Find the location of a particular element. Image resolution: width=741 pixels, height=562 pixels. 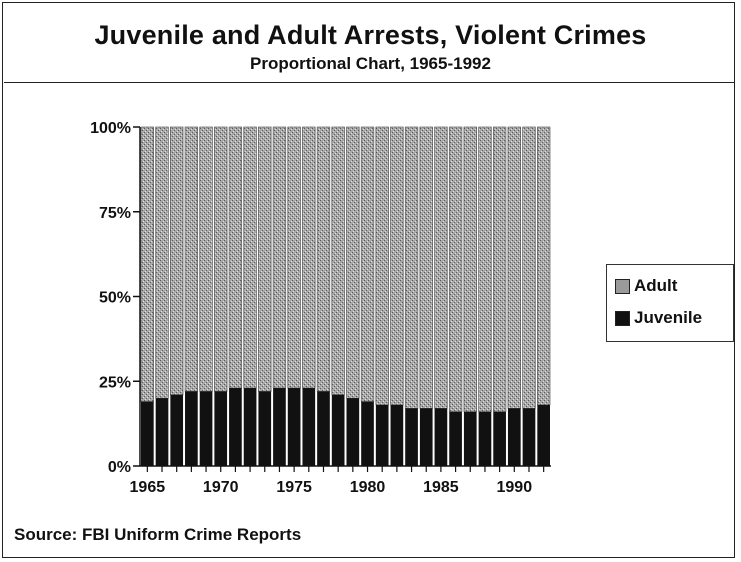

bar-adult-1983 is located at coordinates (411, 267).